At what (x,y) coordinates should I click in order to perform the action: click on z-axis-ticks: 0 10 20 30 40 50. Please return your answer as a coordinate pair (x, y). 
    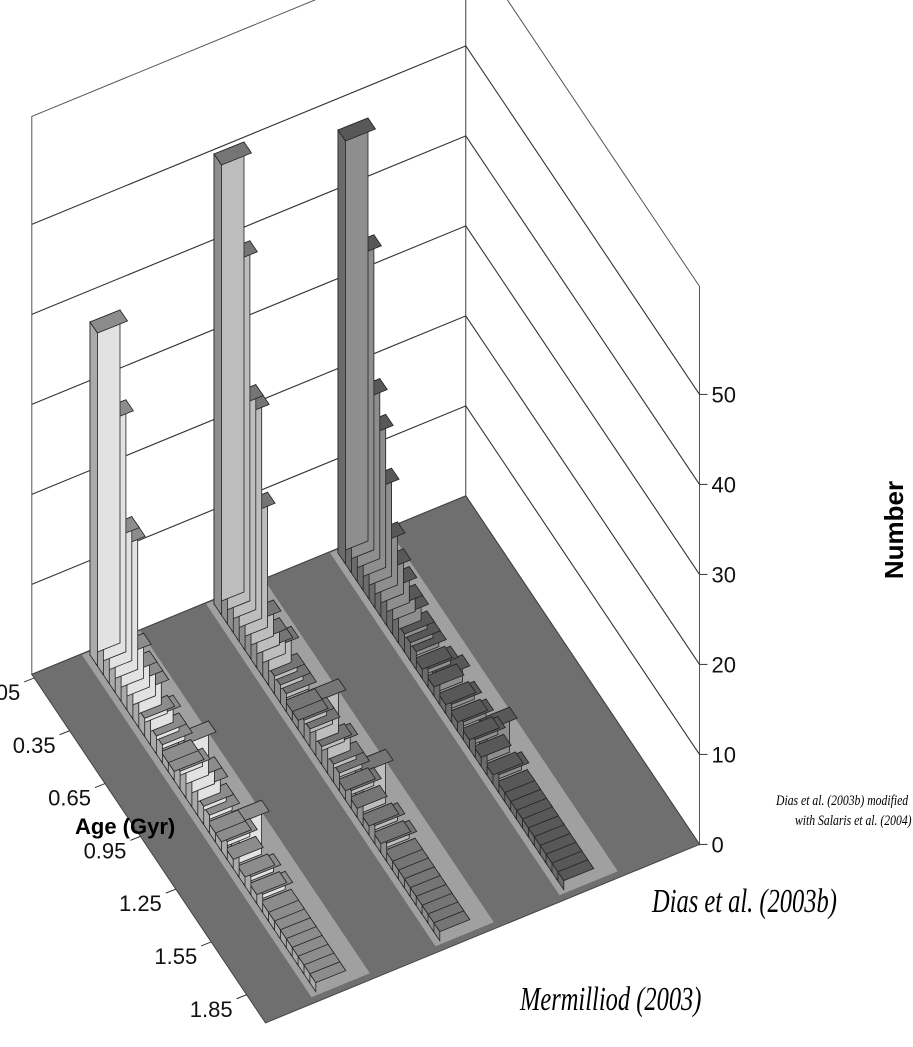
    Looking at the image, I should click on (717, 619).